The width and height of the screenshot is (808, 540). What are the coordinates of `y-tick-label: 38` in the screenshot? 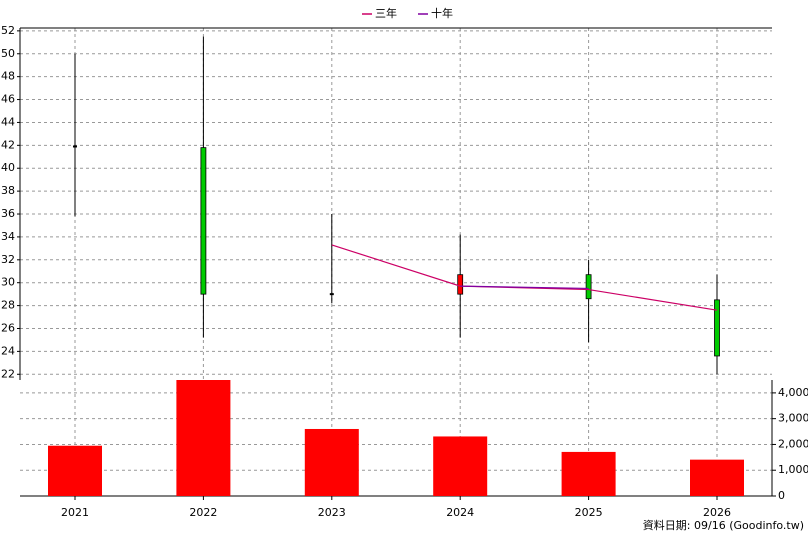 It's located at (8, 190).